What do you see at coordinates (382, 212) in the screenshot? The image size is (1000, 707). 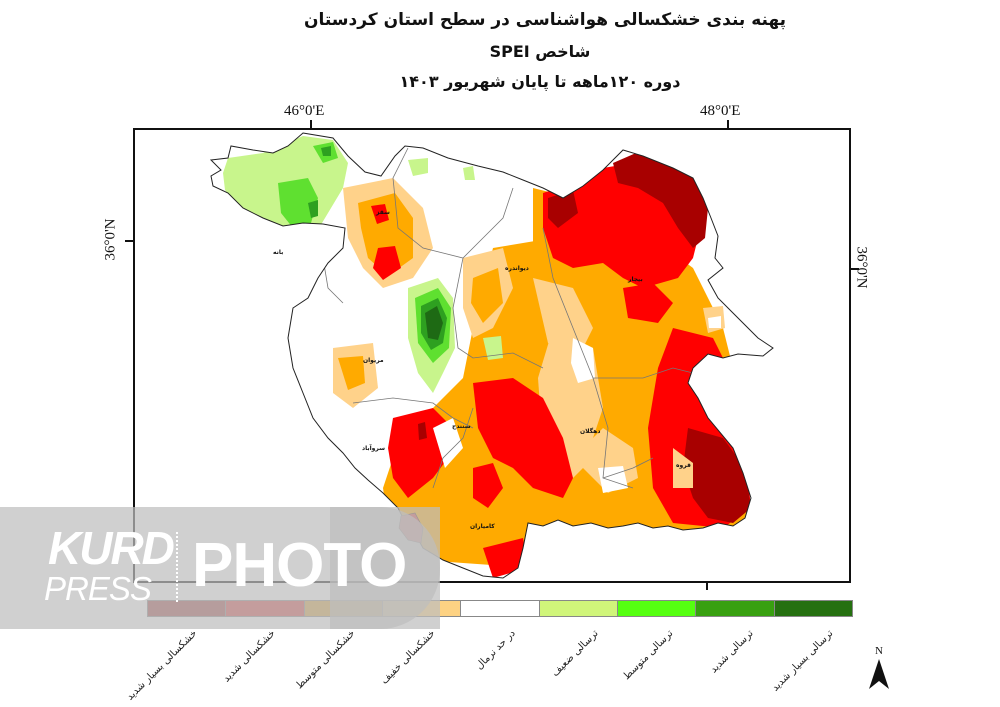 I see `city-label-saqqez: سقز` at bounding box center [382, 212].